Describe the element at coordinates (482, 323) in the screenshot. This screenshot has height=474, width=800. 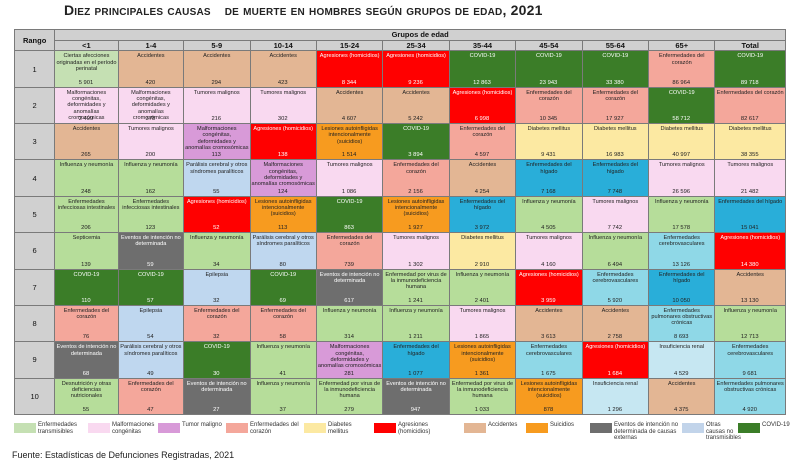
I see `cause-cell: Tumores malignos 1 865` at that location.